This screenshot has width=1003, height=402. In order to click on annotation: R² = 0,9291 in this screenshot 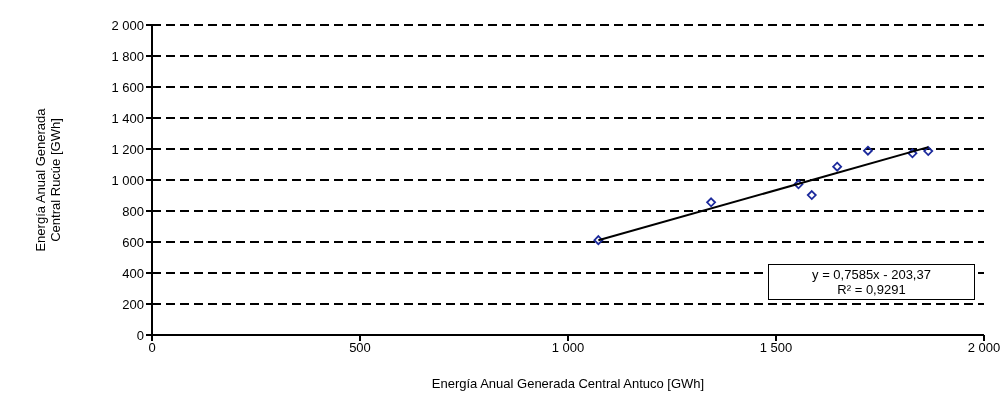, I will do `click(871, 289)`.